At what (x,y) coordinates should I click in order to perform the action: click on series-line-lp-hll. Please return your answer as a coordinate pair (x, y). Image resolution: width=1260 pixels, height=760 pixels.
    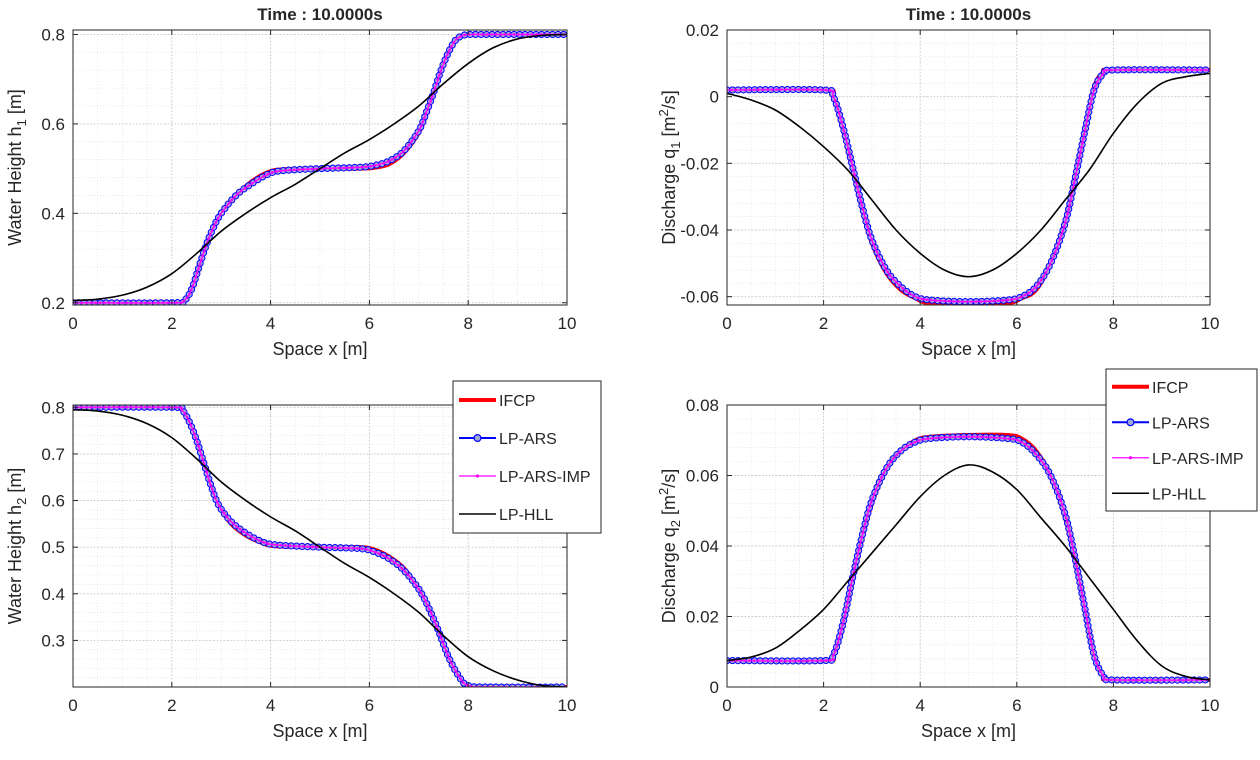
    Looking at the image, I should click on (320, 547).